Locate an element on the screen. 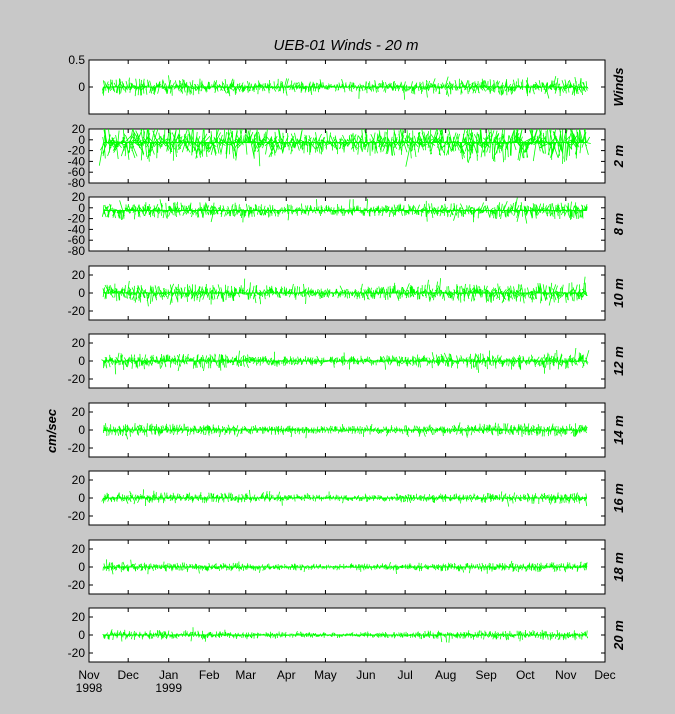  panel-label: 20 m is located at coordinates (618, 635).